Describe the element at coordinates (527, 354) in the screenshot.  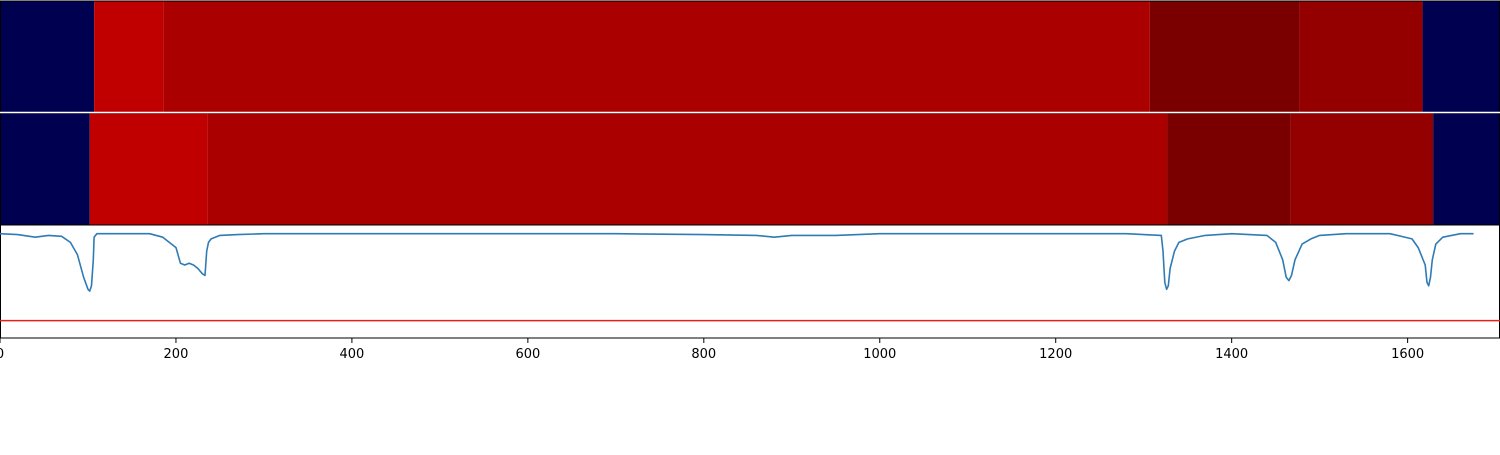
I see `x-tick-label-3: 600` at that location.